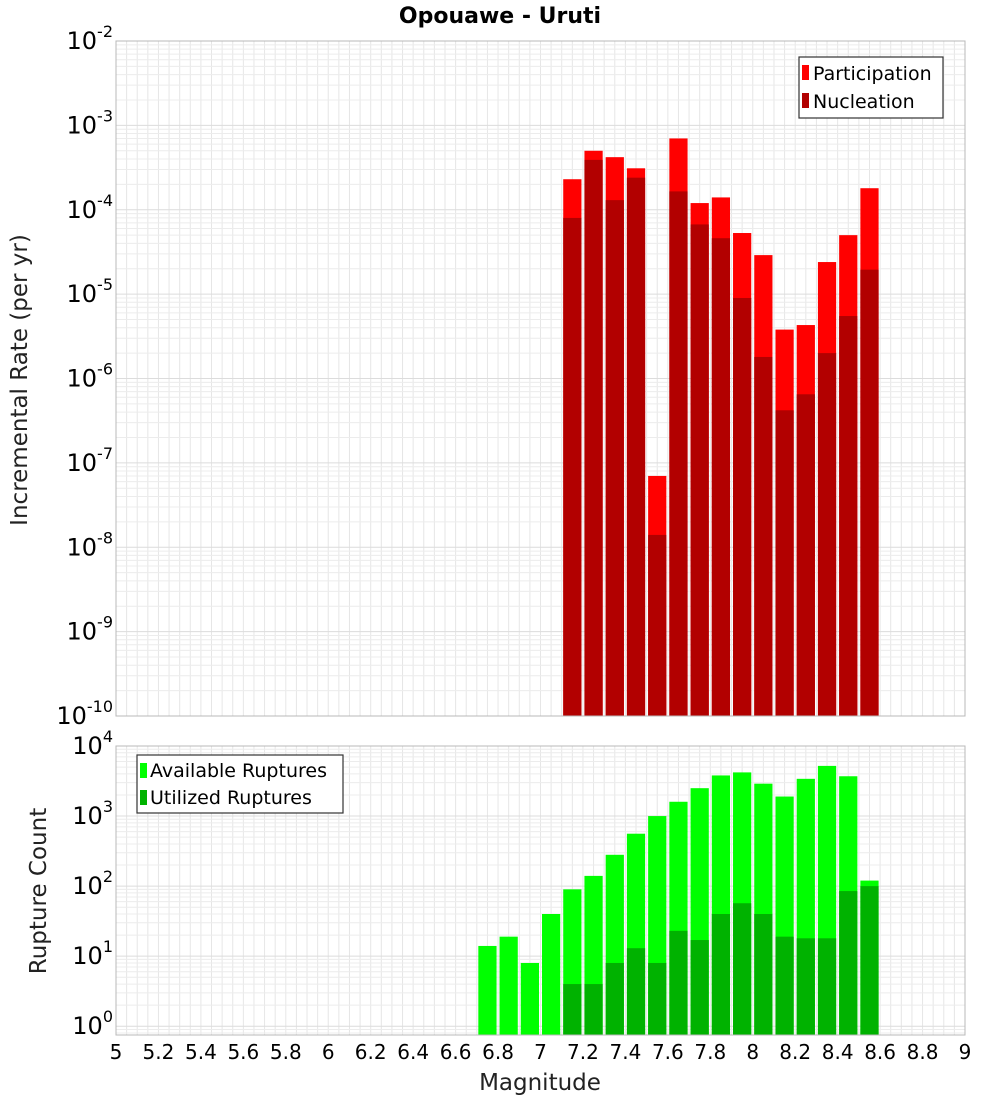 The width and height of the screenshot is (1000, 1100). Describe the element at coordinates (90, 376) in the screenshot. I see `rate-y-tick-label: 10⁻⁶` at that location.